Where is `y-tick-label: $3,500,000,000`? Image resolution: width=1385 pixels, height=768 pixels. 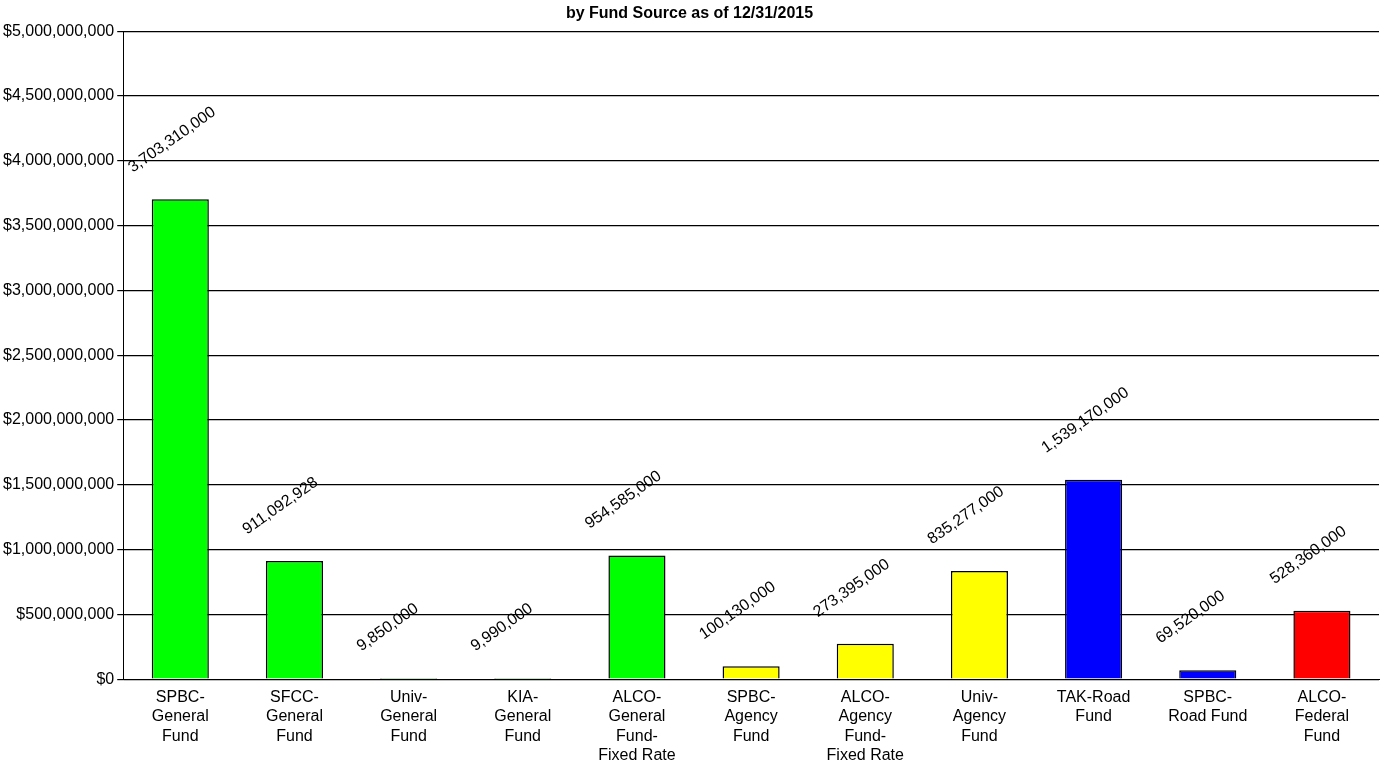 y-tick-label: $3,500,000,000 is located at coordinates (59, 225).